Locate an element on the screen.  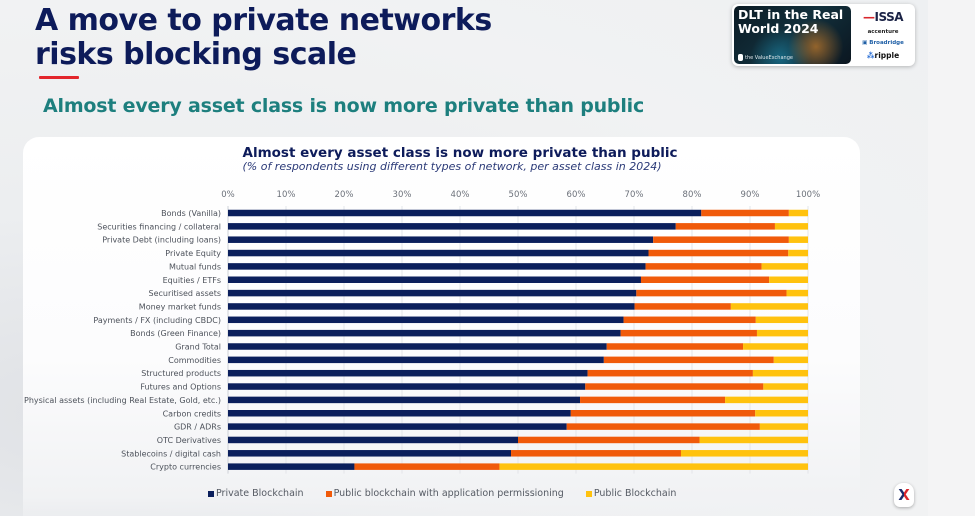
category-label: Carbon credits is located at coordinates (192, 413).